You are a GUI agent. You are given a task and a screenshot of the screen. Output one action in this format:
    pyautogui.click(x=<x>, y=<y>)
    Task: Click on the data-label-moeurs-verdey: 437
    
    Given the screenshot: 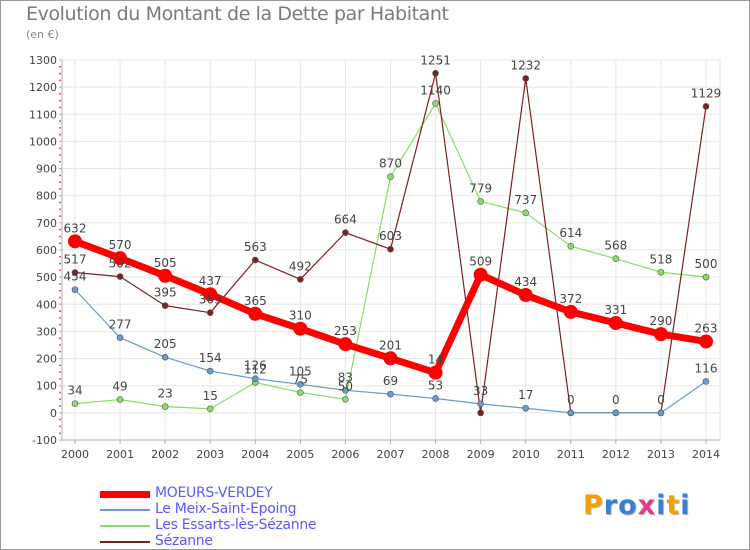 What is the action you would take?
    pyautogui.click(x=210, y=281)
    